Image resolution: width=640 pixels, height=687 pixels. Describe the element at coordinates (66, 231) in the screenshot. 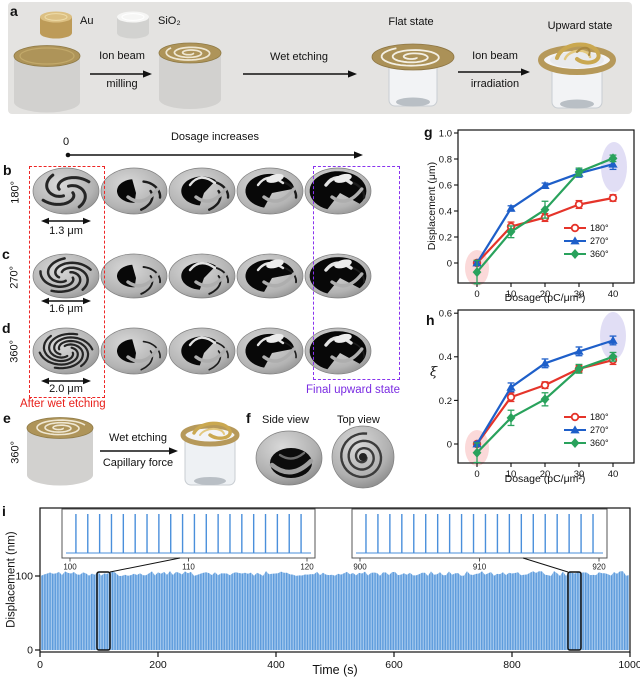

I see `panel-b-scale: 1.3 μm` at that location.